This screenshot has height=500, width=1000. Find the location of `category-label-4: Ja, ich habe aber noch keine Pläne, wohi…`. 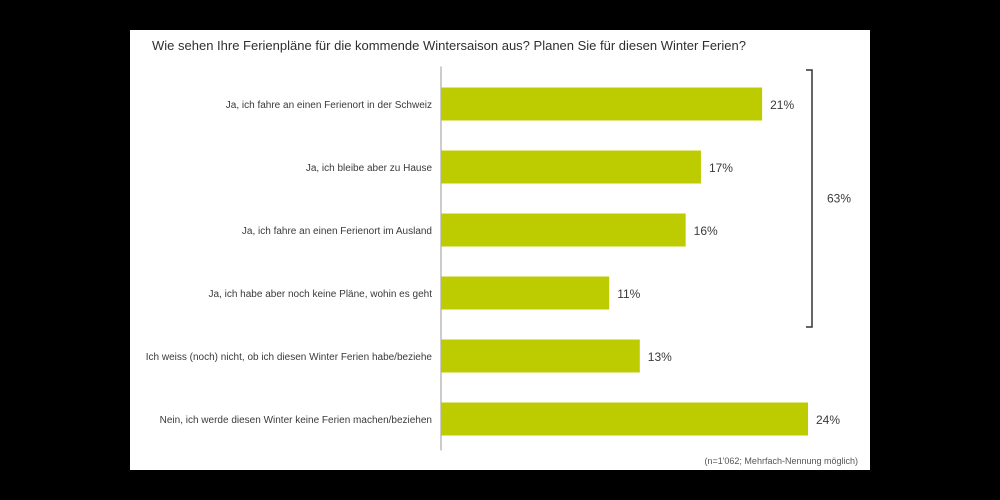

category-label-4: Ja, ich habe aber noch keine Pläne, wohi… is located at coordinates (321, 294).